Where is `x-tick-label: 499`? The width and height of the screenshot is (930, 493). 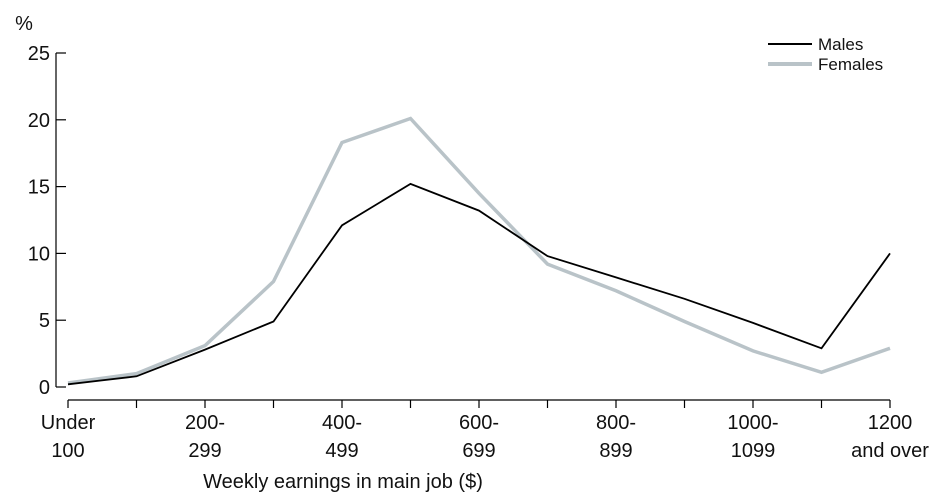
x-tick-label: 499 is located at coordinates (341, 451).